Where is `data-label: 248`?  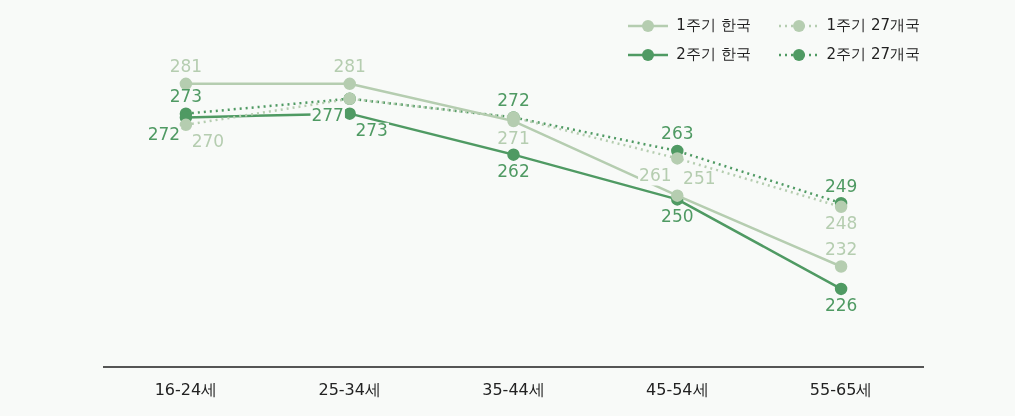
data-label: 248 is located at coordinates (841, 223).